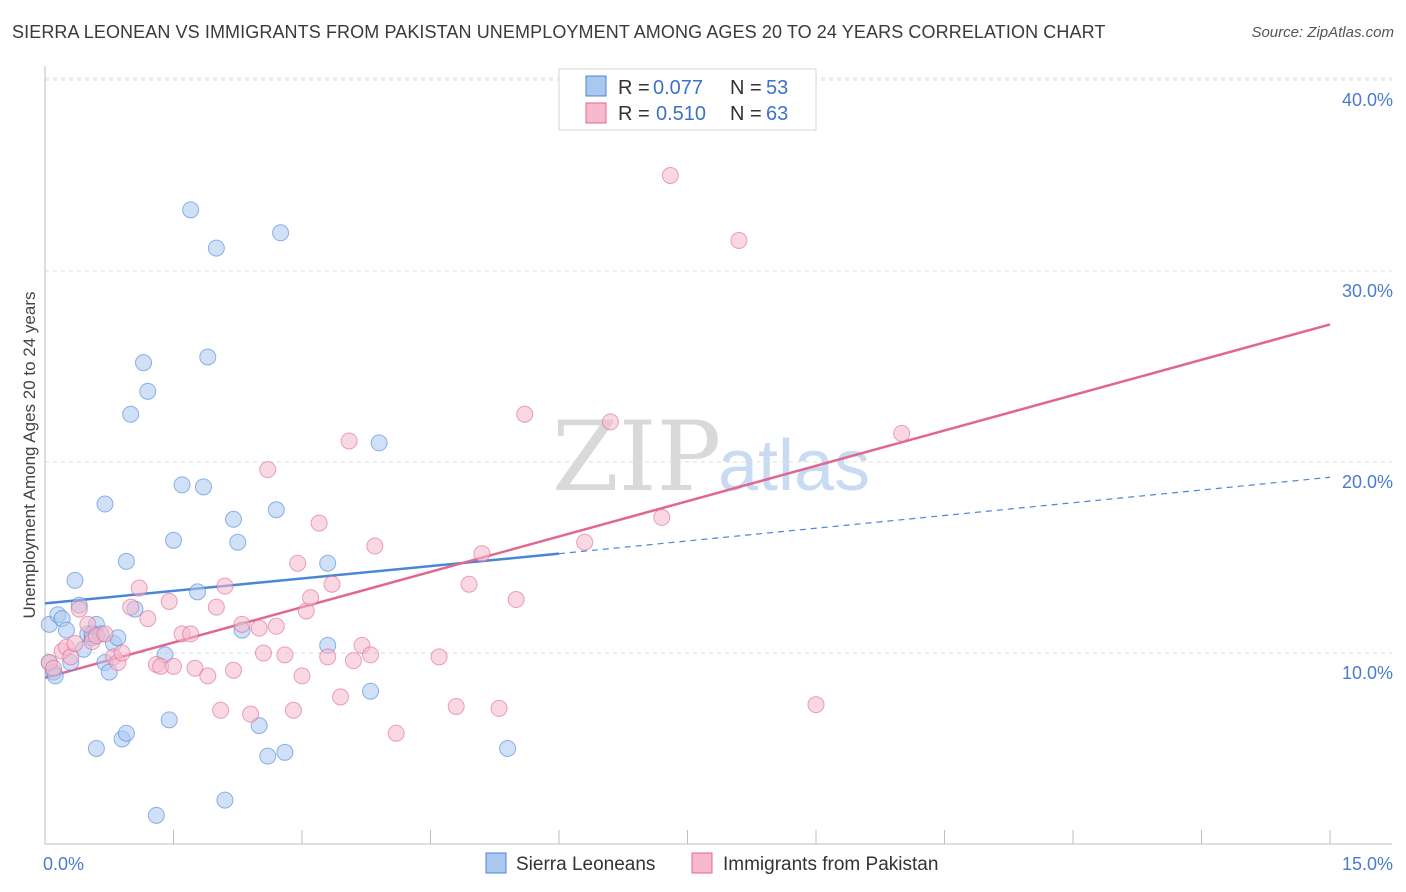 The image size is (1406, 892). Describe the element at coordinates (681, 114) in the screenshot. I see `legend-r-value-2: 0.510` at that location.